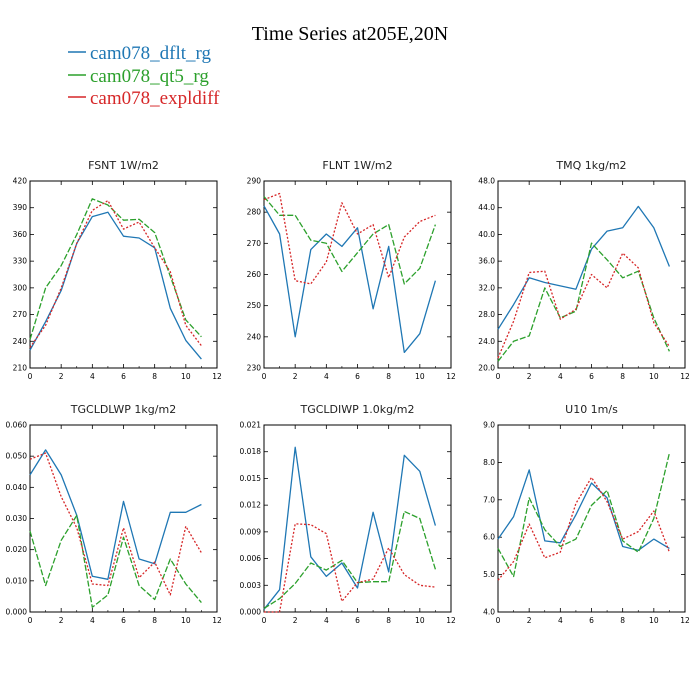  Describe the element at coordinates (155, 98) in the screenshot. I see `legend-label-expldiff: cam078_expldiff` at that location.